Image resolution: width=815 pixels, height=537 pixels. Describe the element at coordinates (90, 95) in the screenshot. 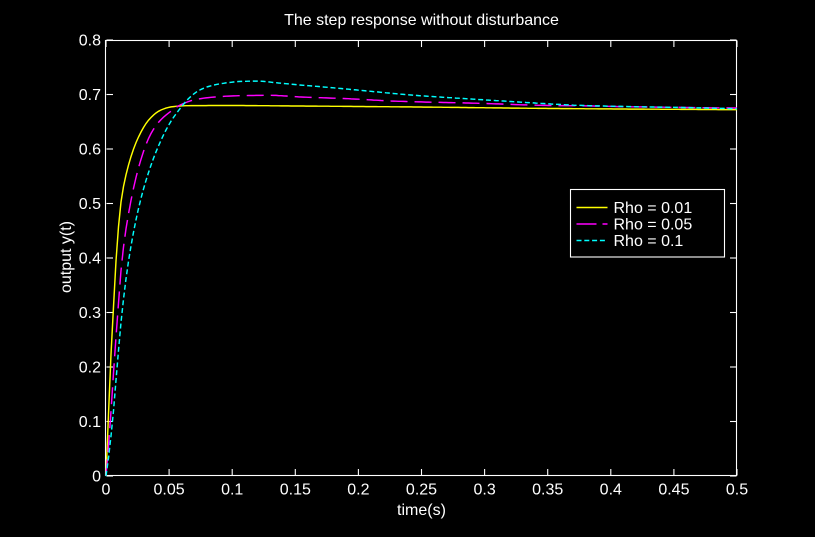

I see `svg-text: 0.7` at that location.